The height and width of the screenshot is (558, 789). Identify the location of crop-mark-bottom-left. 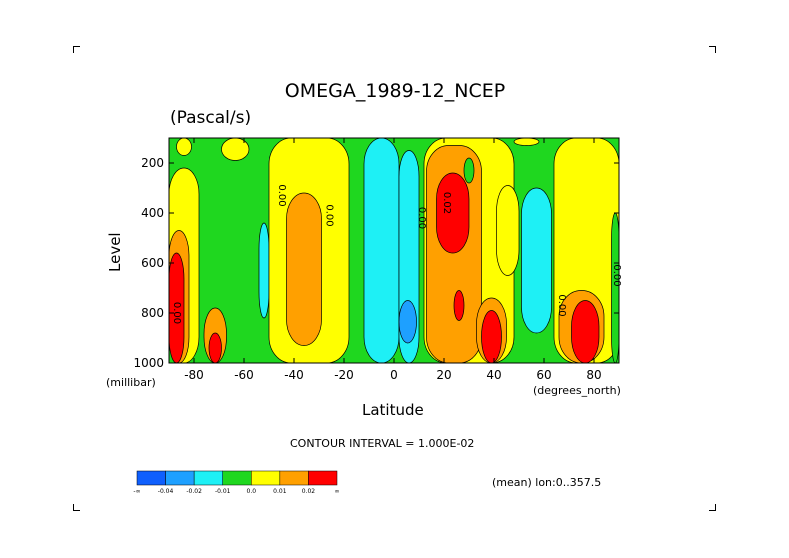
(76, 507).